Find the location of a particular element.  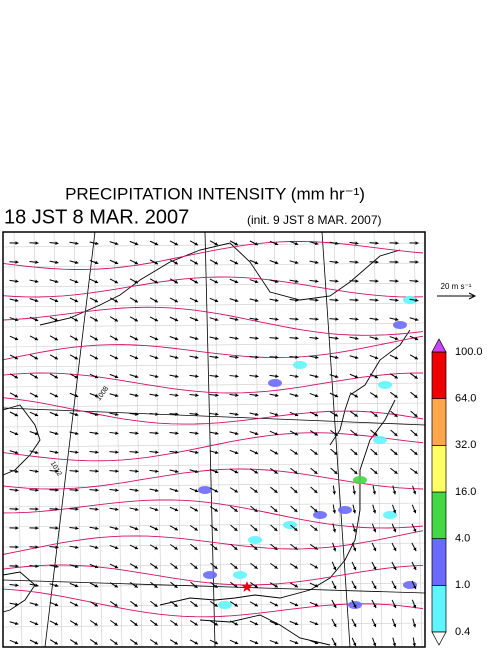

colorbar-label: 100.0 is located at coordinates (469, 352).